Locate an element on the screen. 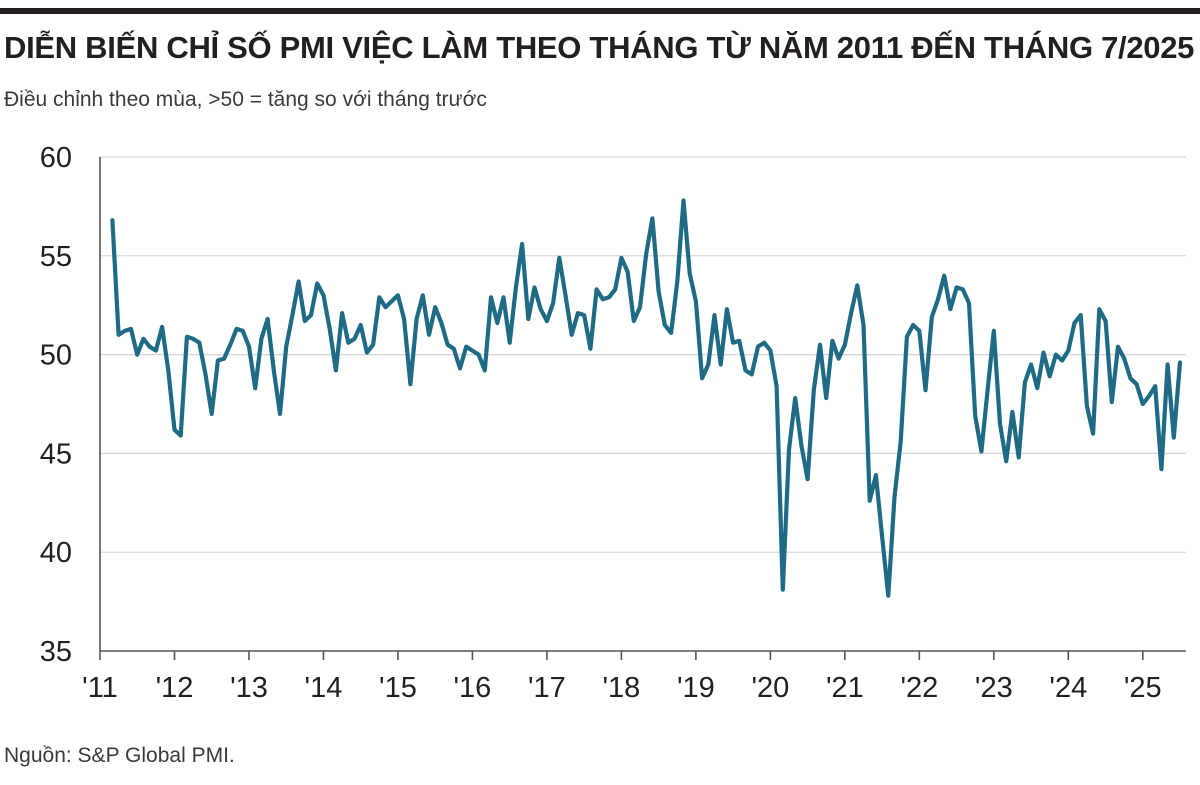  x-tick-label: '24 is located at coordinates (1068, 688).